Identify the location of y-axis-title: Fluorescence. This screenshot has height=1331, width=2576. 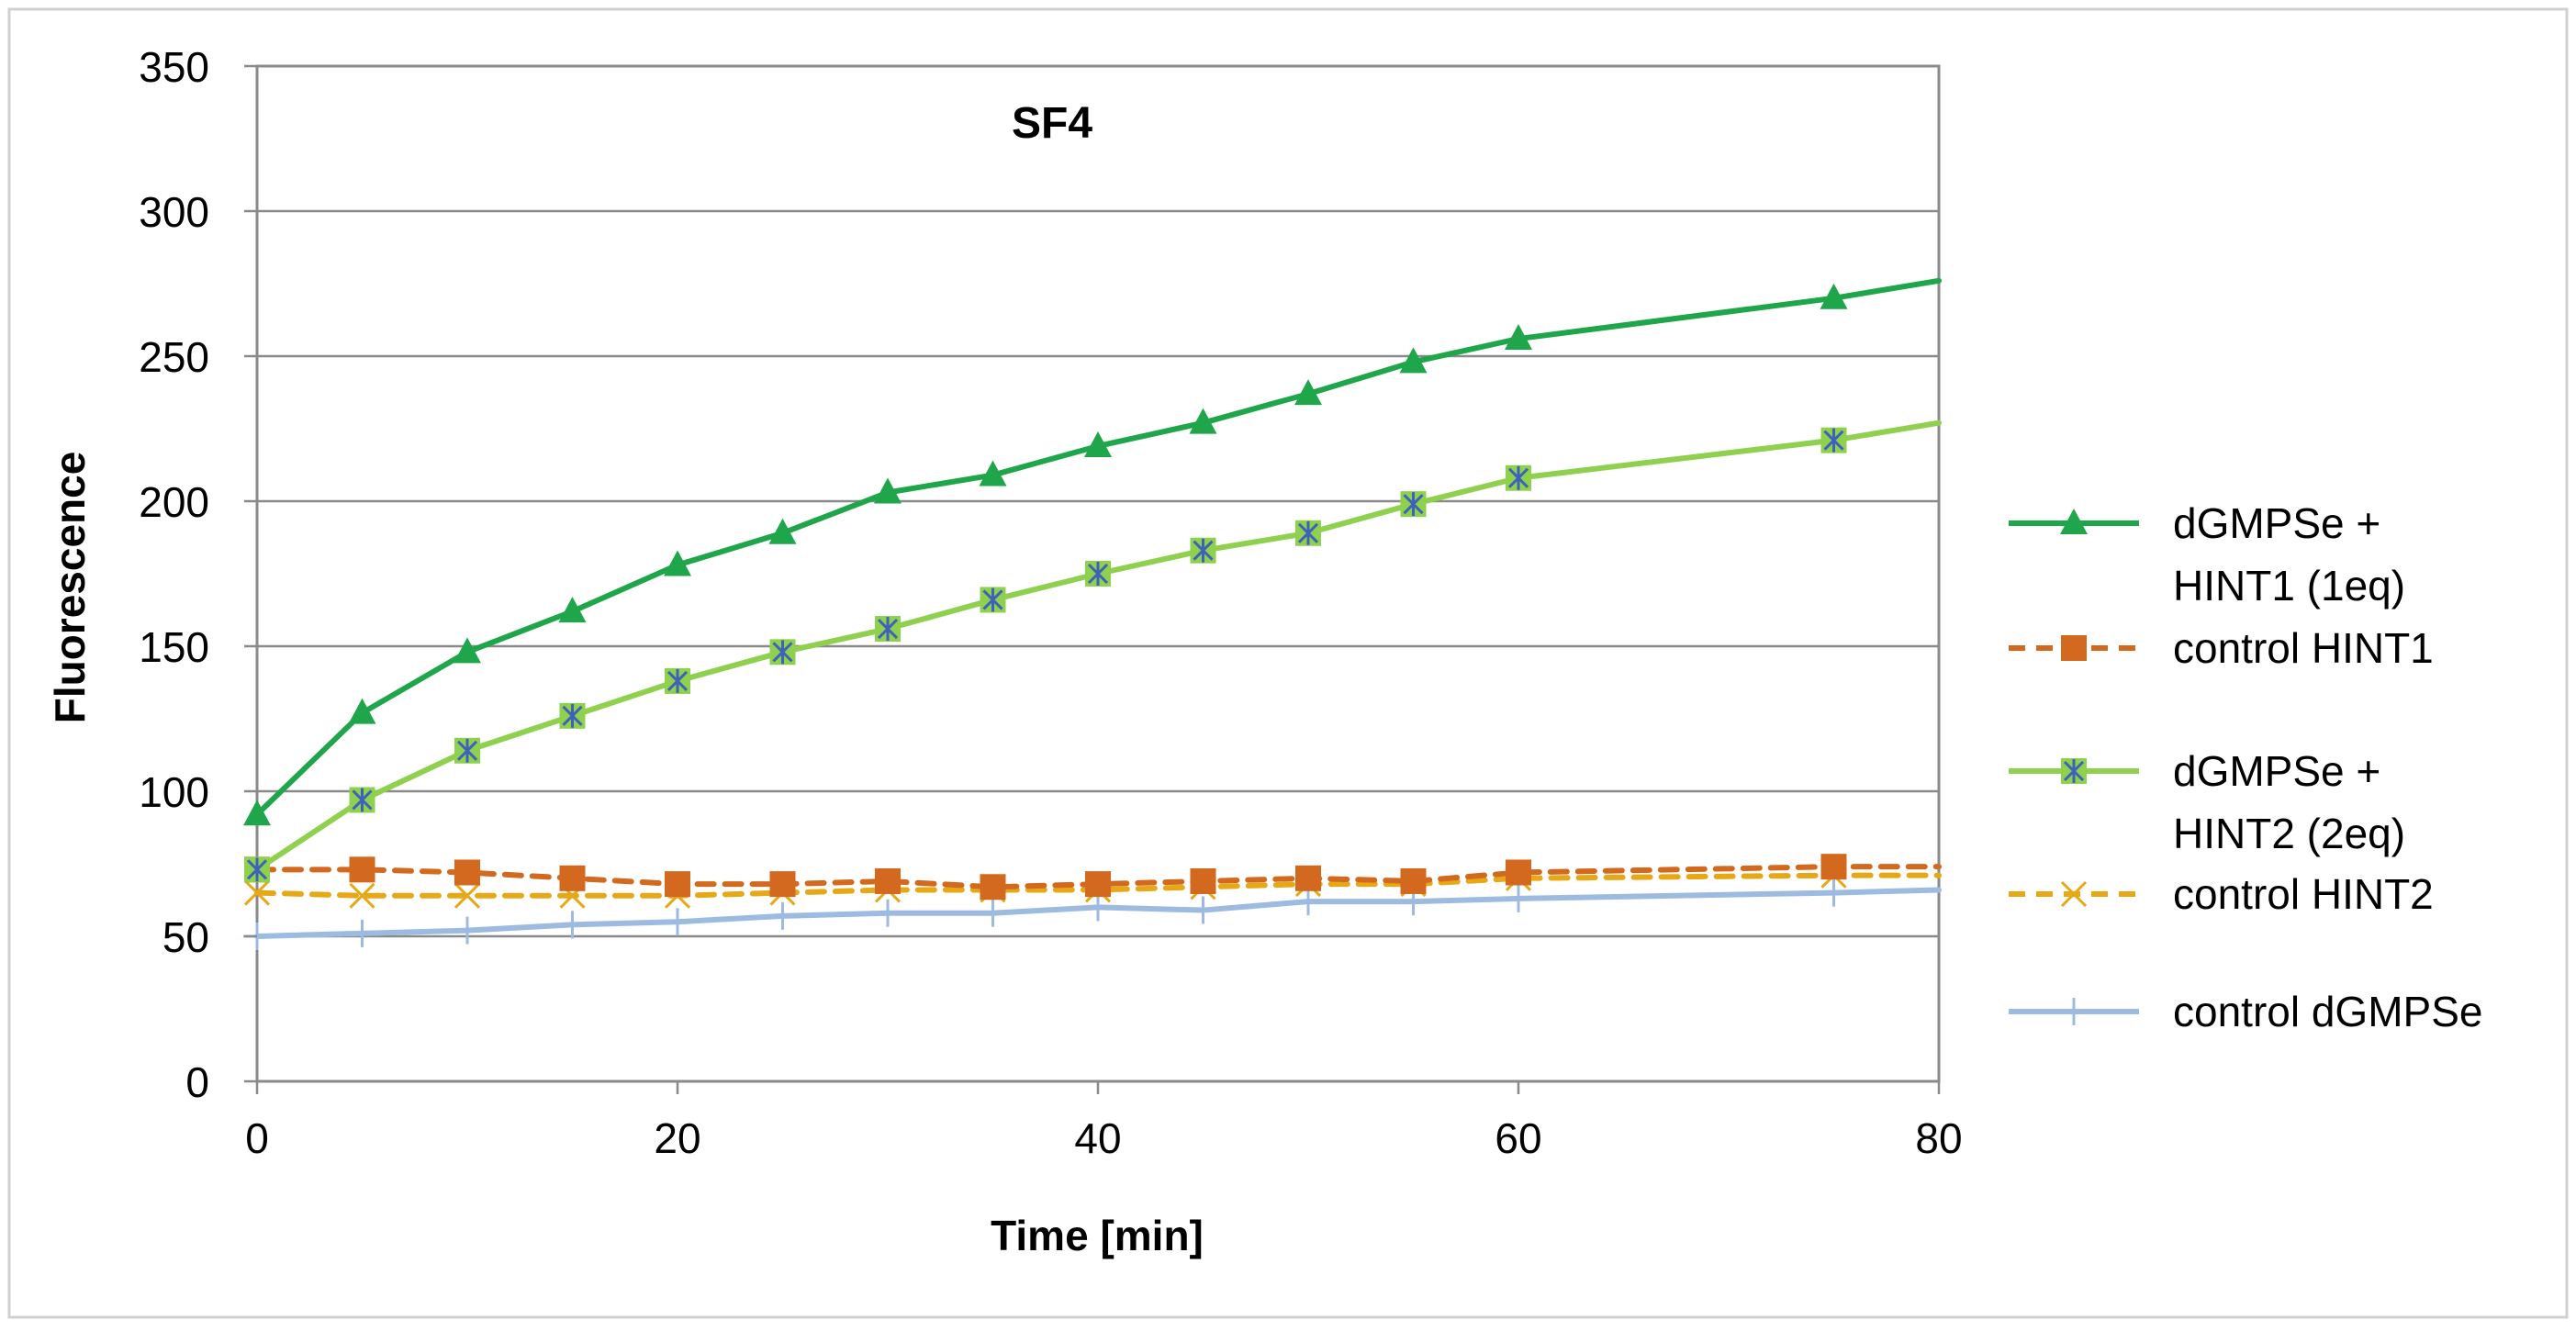
(70, 588).